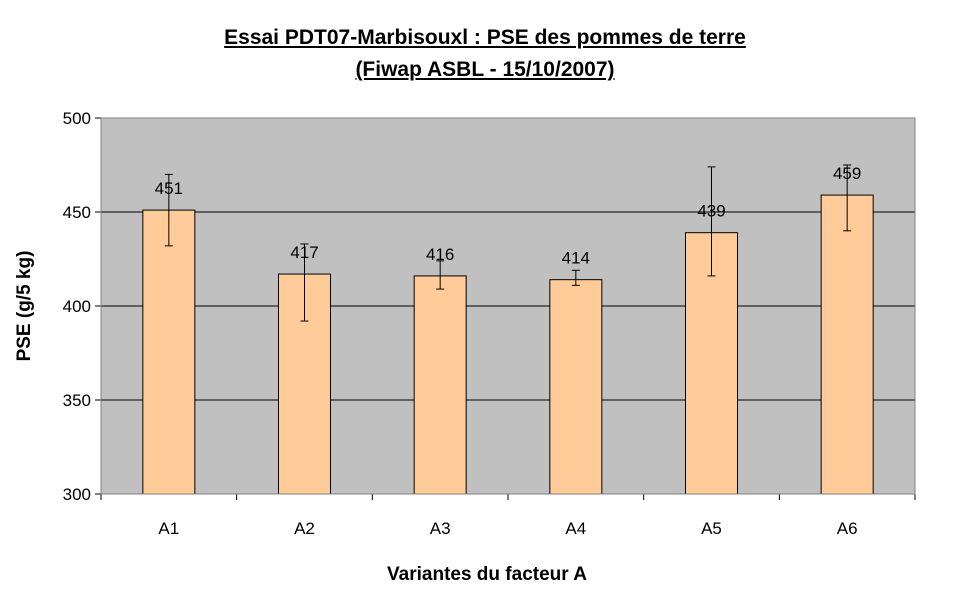 The image size is (970, 604). I want to click on chart-subtitle: (Fiwap ASBL - 15/10/2007), so click(485, 69).